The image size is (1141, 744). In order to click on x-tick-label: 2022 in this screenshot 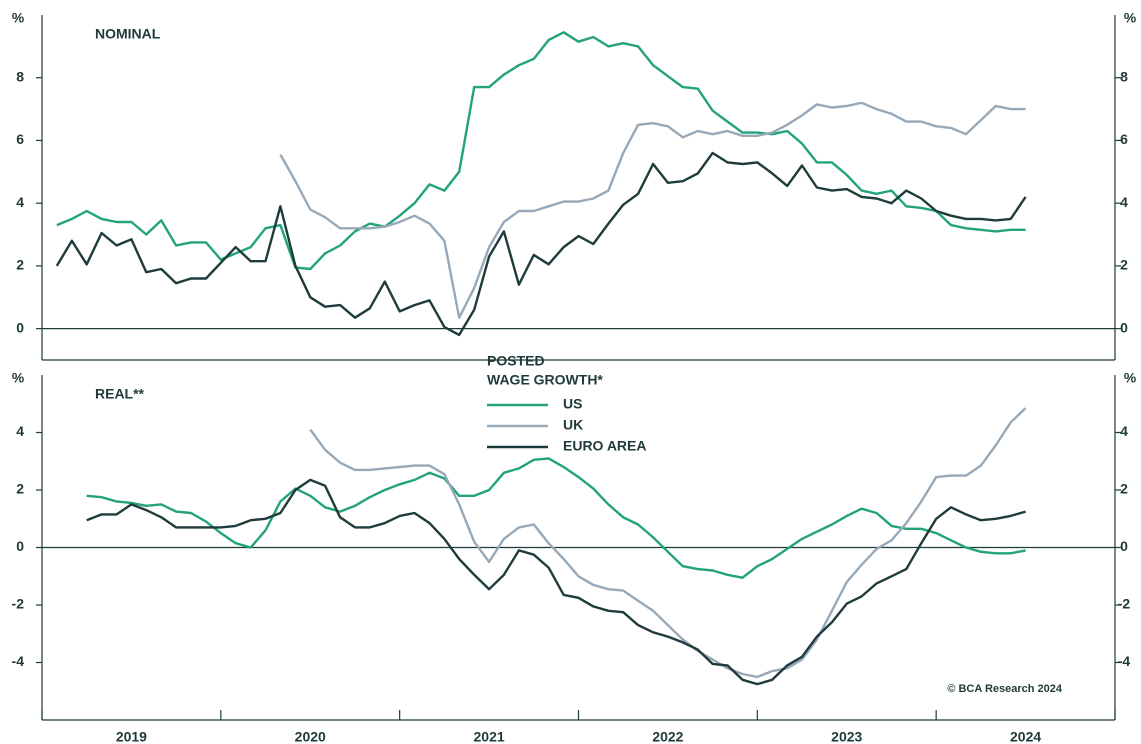, I will do `click(667, 736)`.